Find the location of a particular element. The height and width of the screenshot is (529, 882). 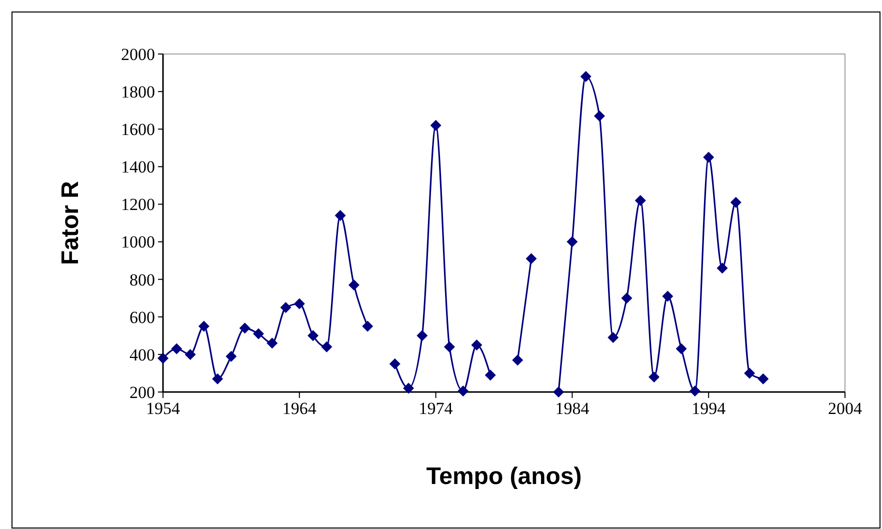

y-tick-label: 1600 is located at coordinates (138, 130).